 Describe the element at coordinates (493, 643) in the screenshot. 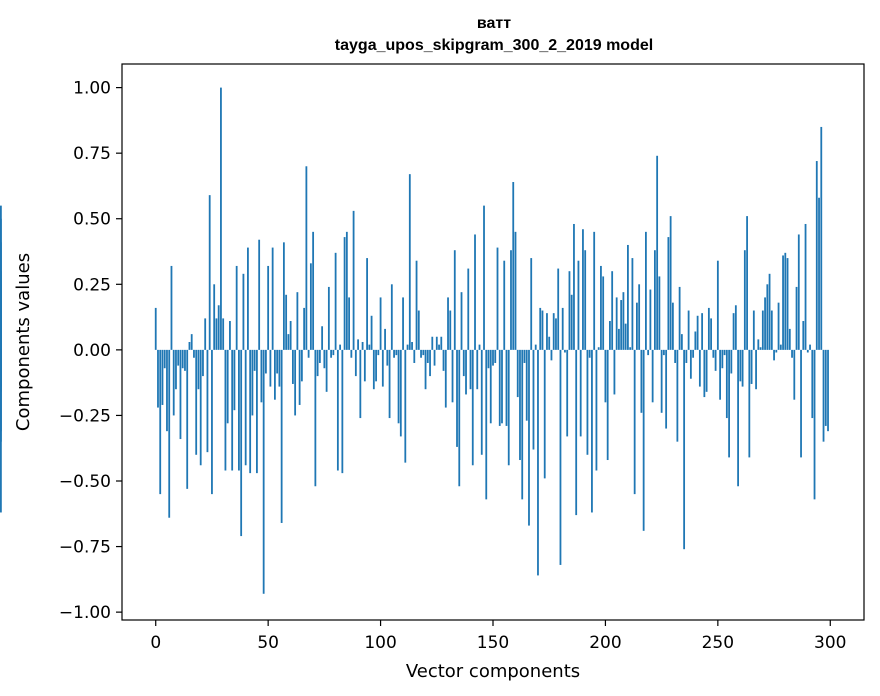

I see `x-tick-label: 150` at that location.